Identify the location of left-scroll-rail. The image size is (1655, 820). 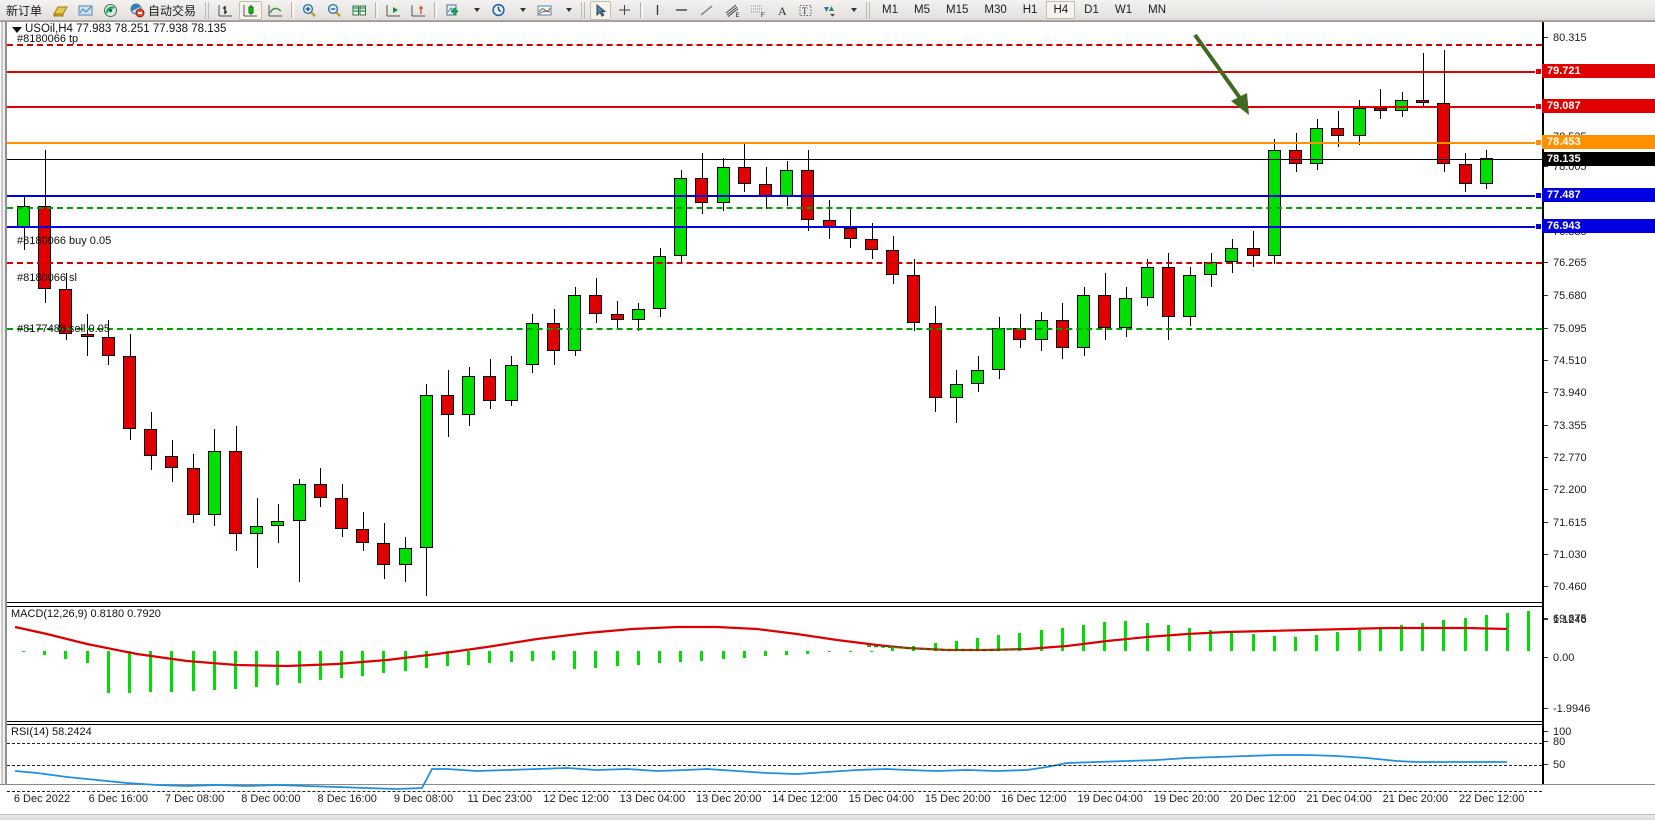
(3, 413).